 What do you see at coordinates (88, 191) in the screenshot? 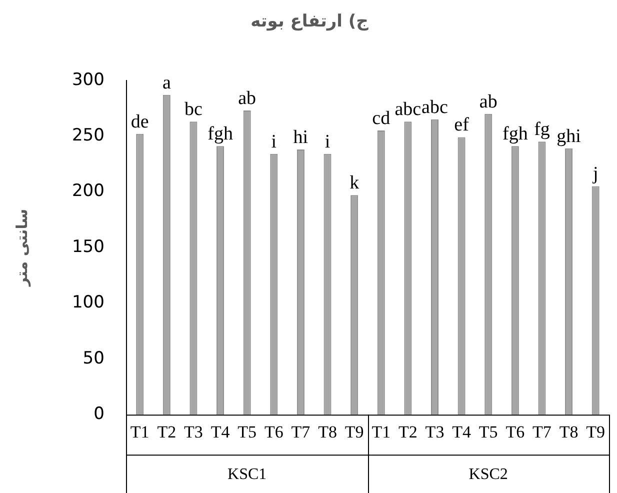
I see `y-tick-label: 200` at bounding box center [88, 191].